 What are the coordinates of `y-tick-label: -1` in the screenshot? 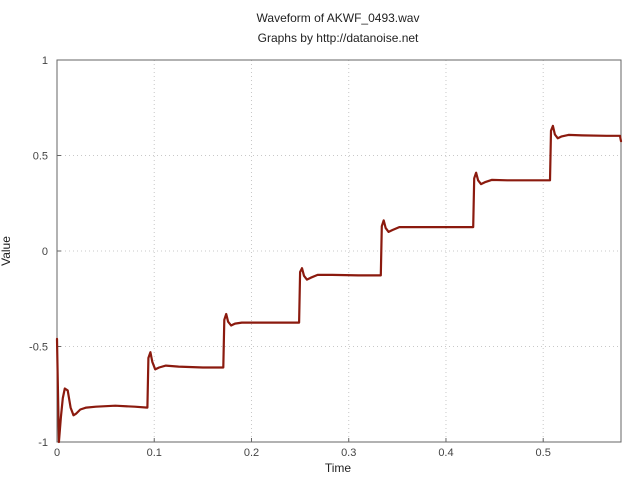 It's located at (43, 443).